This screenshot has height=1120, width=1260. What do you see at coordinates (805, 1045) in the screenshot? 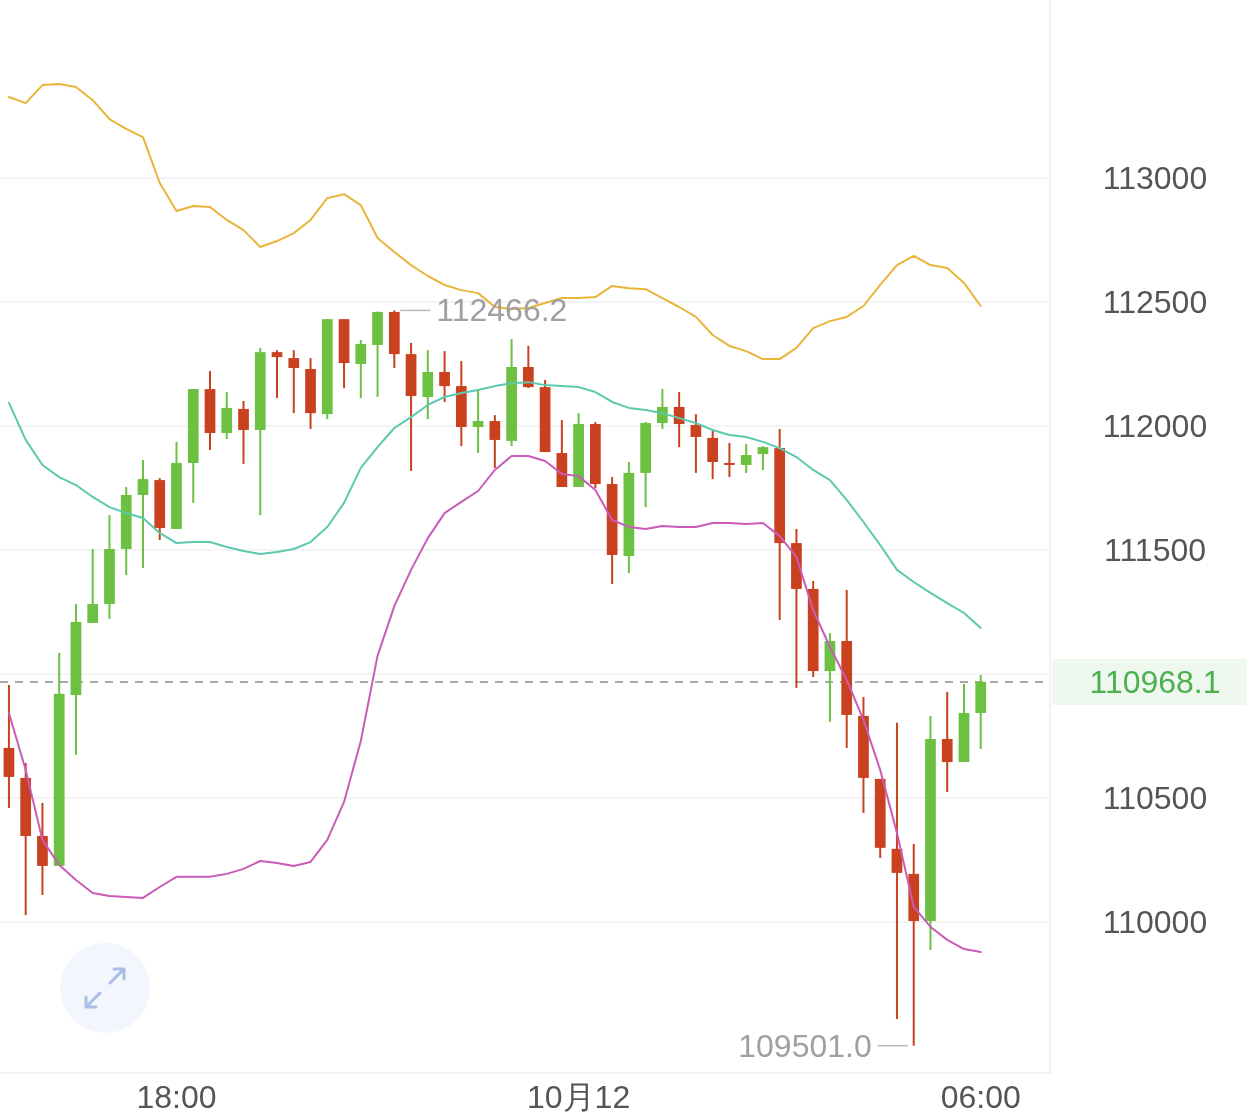
I see `annotation: 109501.0` at bounding box center [805, 1045].